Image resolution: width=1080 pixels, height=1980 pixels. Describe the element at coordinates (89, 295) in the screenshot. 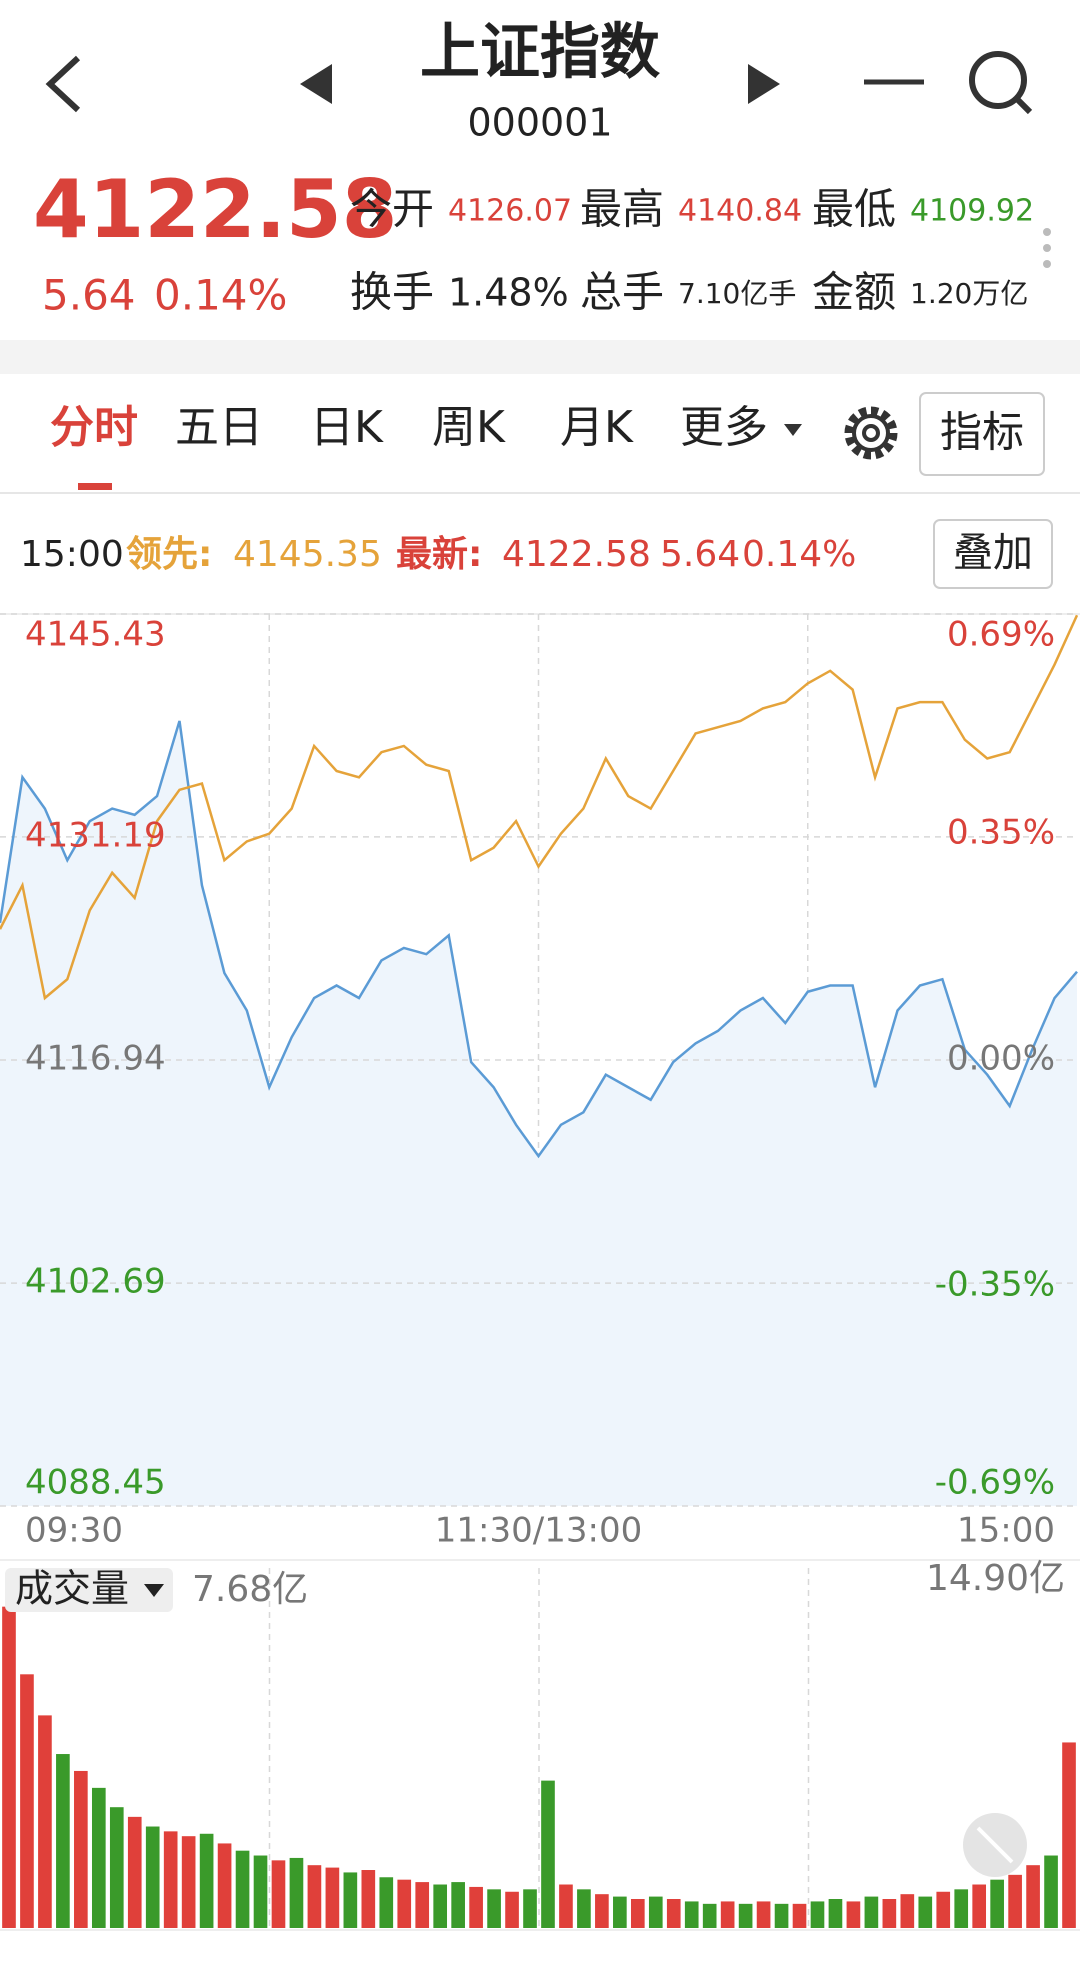

I see `change: 5.64` at that location.